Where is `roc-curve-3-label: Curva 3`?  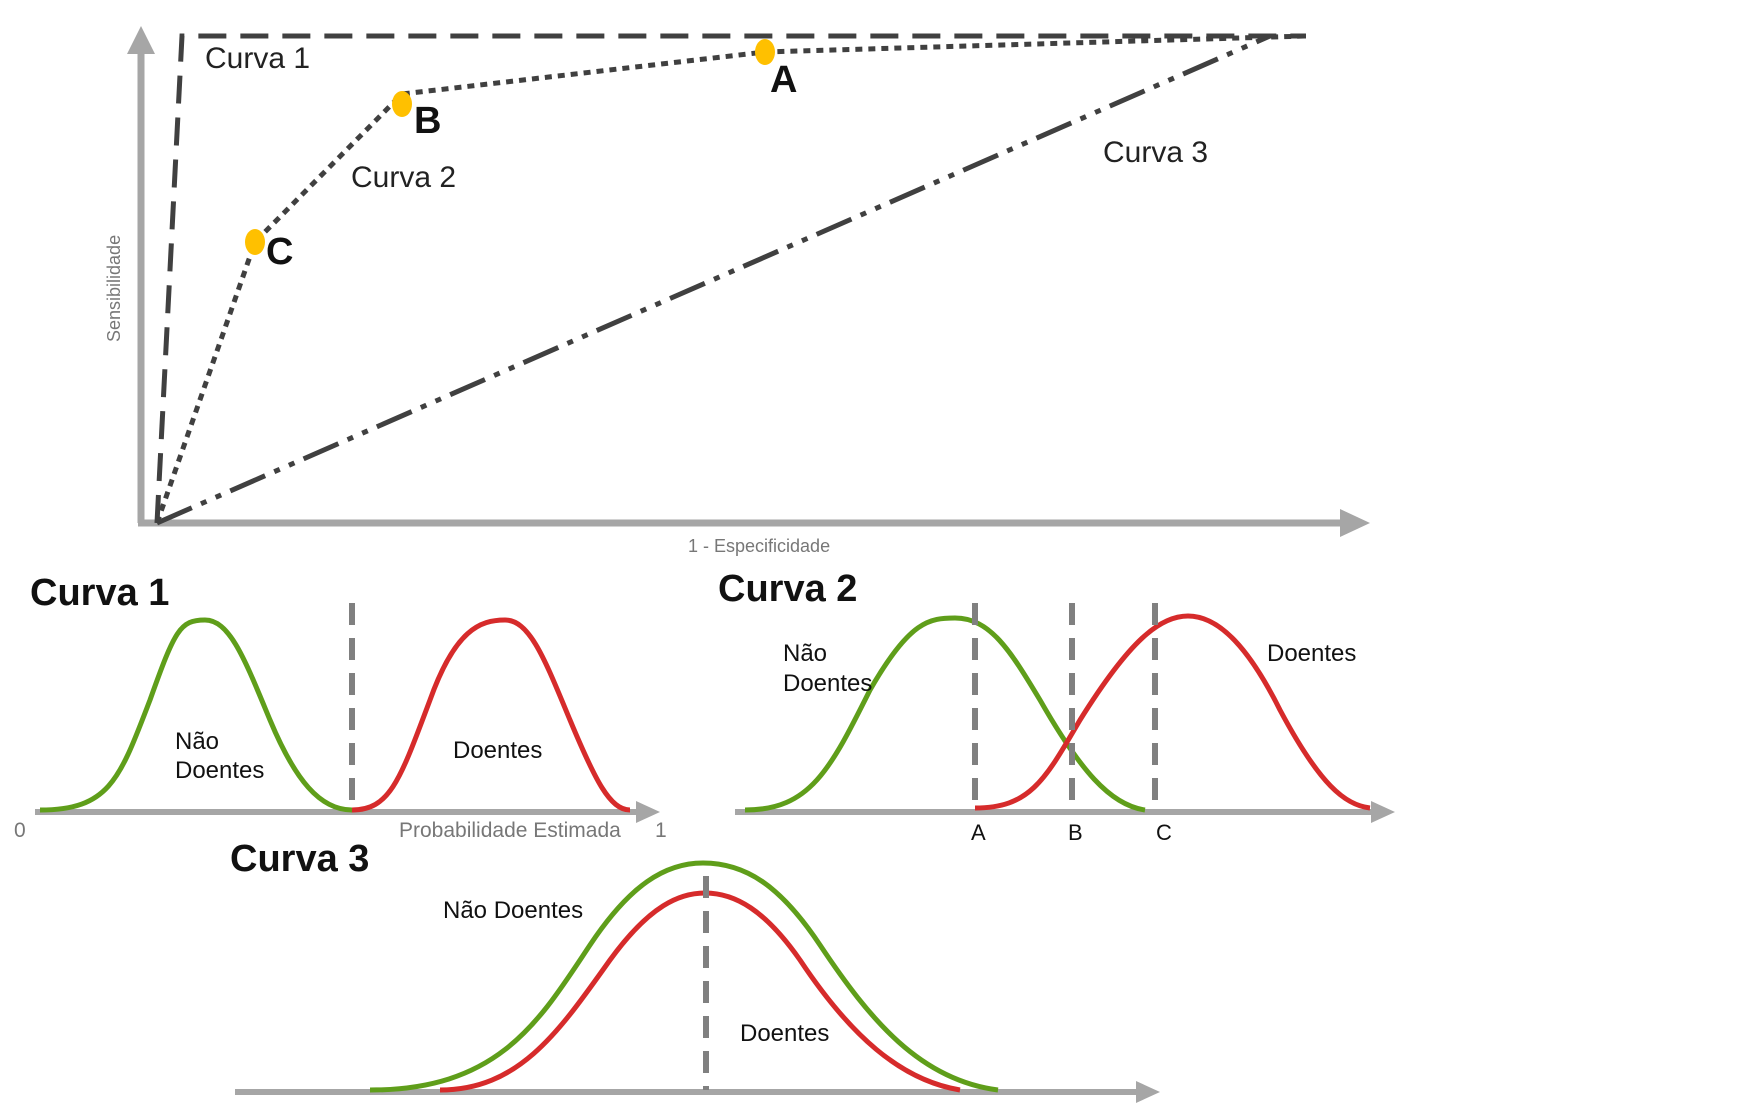
roc-curve-3-label: Curva 3 is located at coordinates (1155, 152).